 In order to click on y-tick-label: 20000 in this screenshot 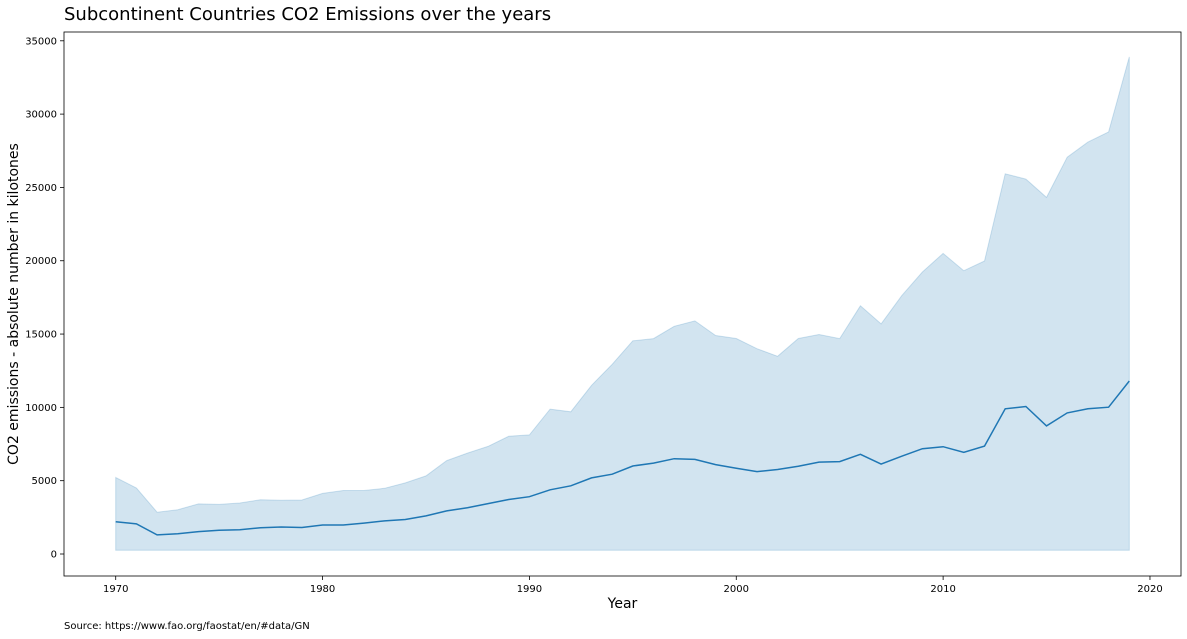, I will do `click(41, 261)`.